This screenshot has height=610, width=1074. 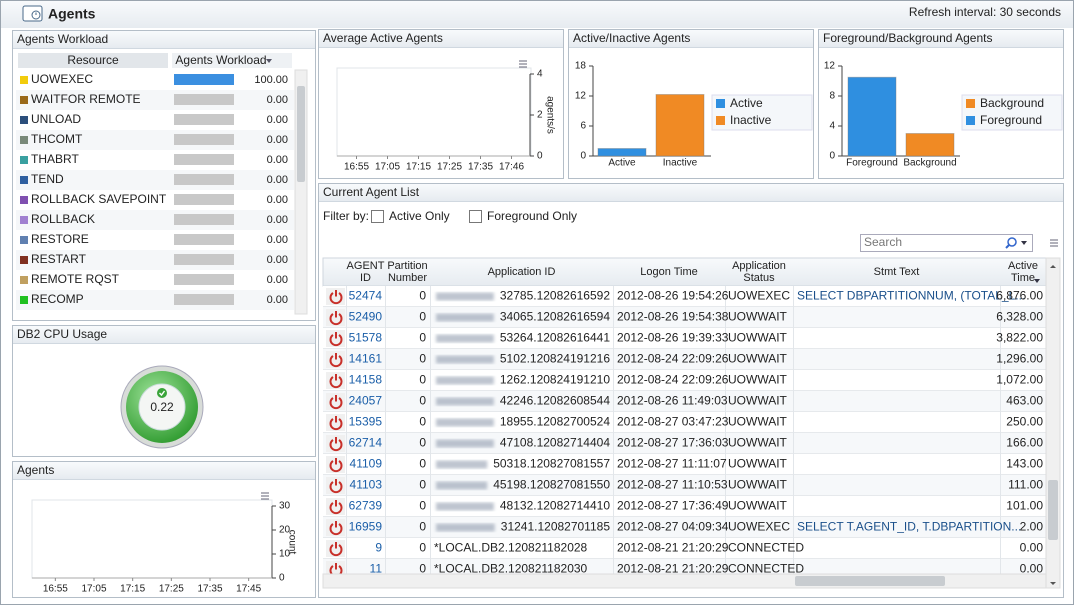 What do you see at coordinates (366, 506) in the screenshot?
I see `agent-id: 62739` at bounding box center [366, 506].